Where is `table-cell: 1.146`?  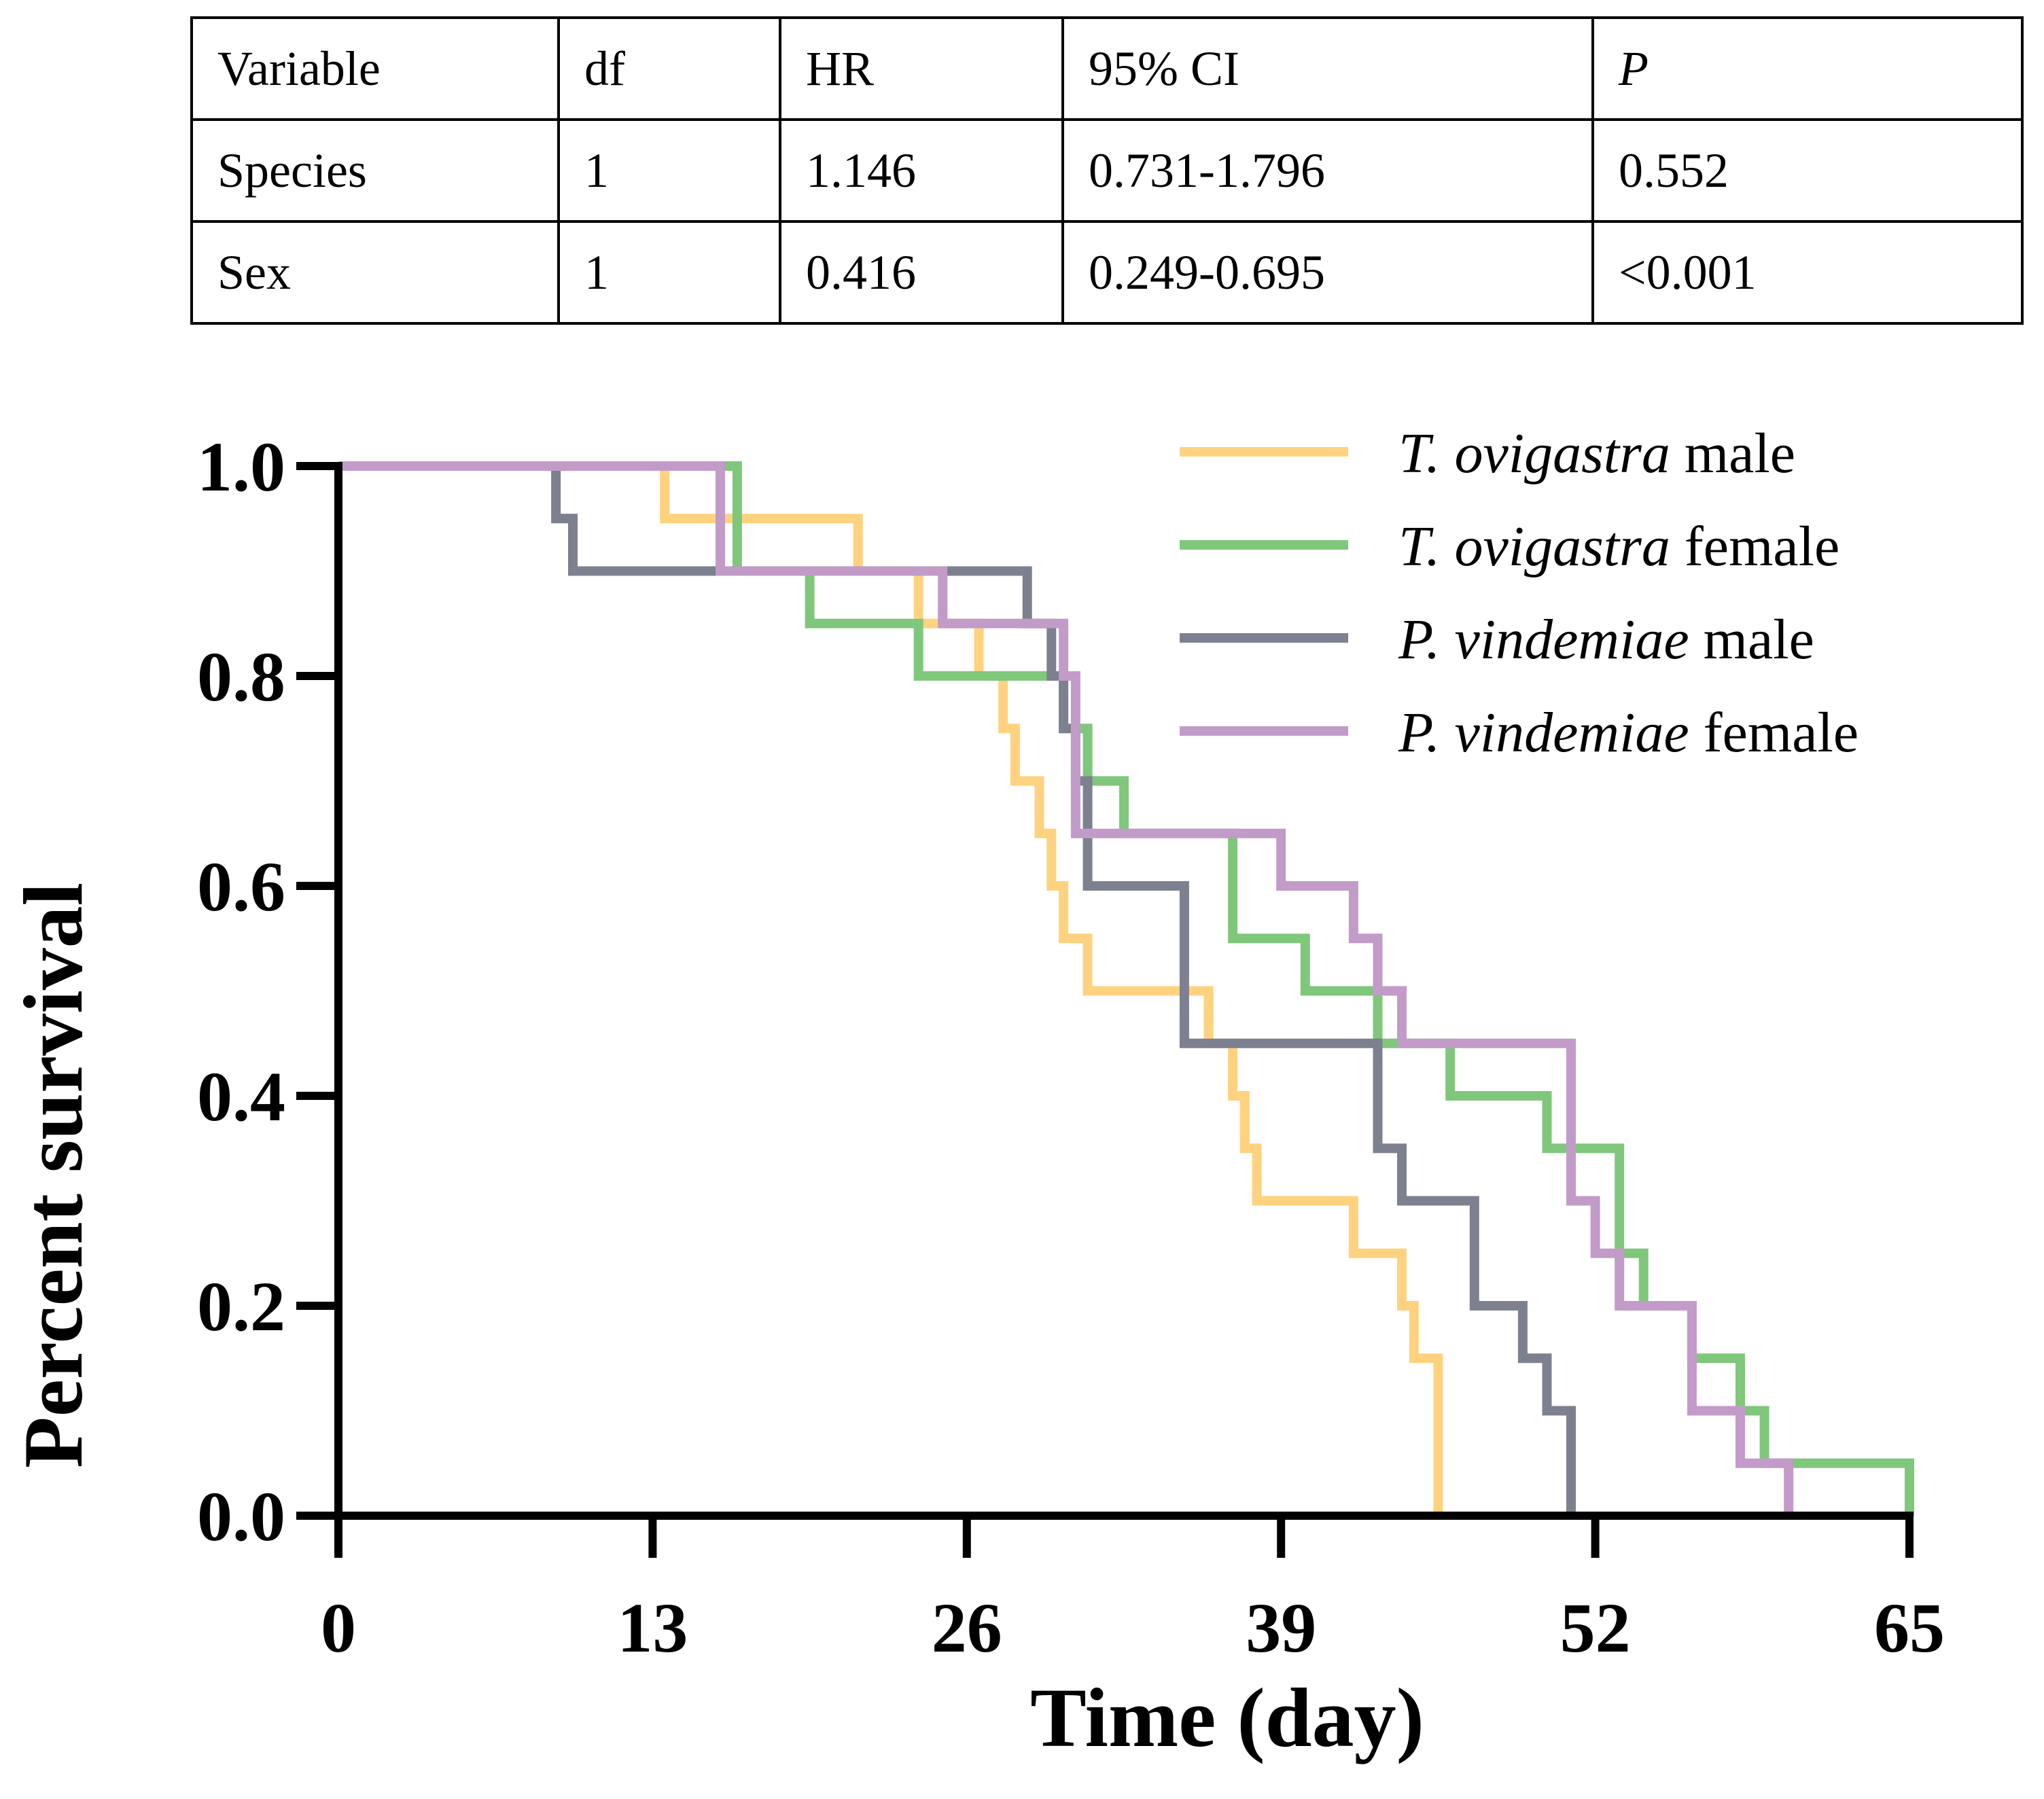
table-cell: 1.146 is located at coordinates (921, 170).